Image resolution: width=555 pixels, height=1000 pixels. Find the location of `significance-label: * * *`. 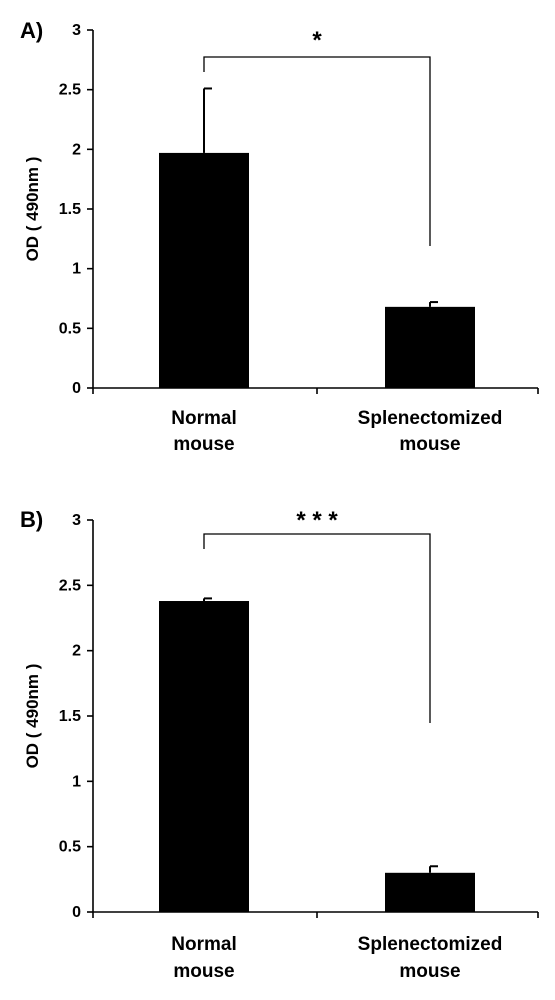

significance-label: * * * is located at coordinates (317, 520).